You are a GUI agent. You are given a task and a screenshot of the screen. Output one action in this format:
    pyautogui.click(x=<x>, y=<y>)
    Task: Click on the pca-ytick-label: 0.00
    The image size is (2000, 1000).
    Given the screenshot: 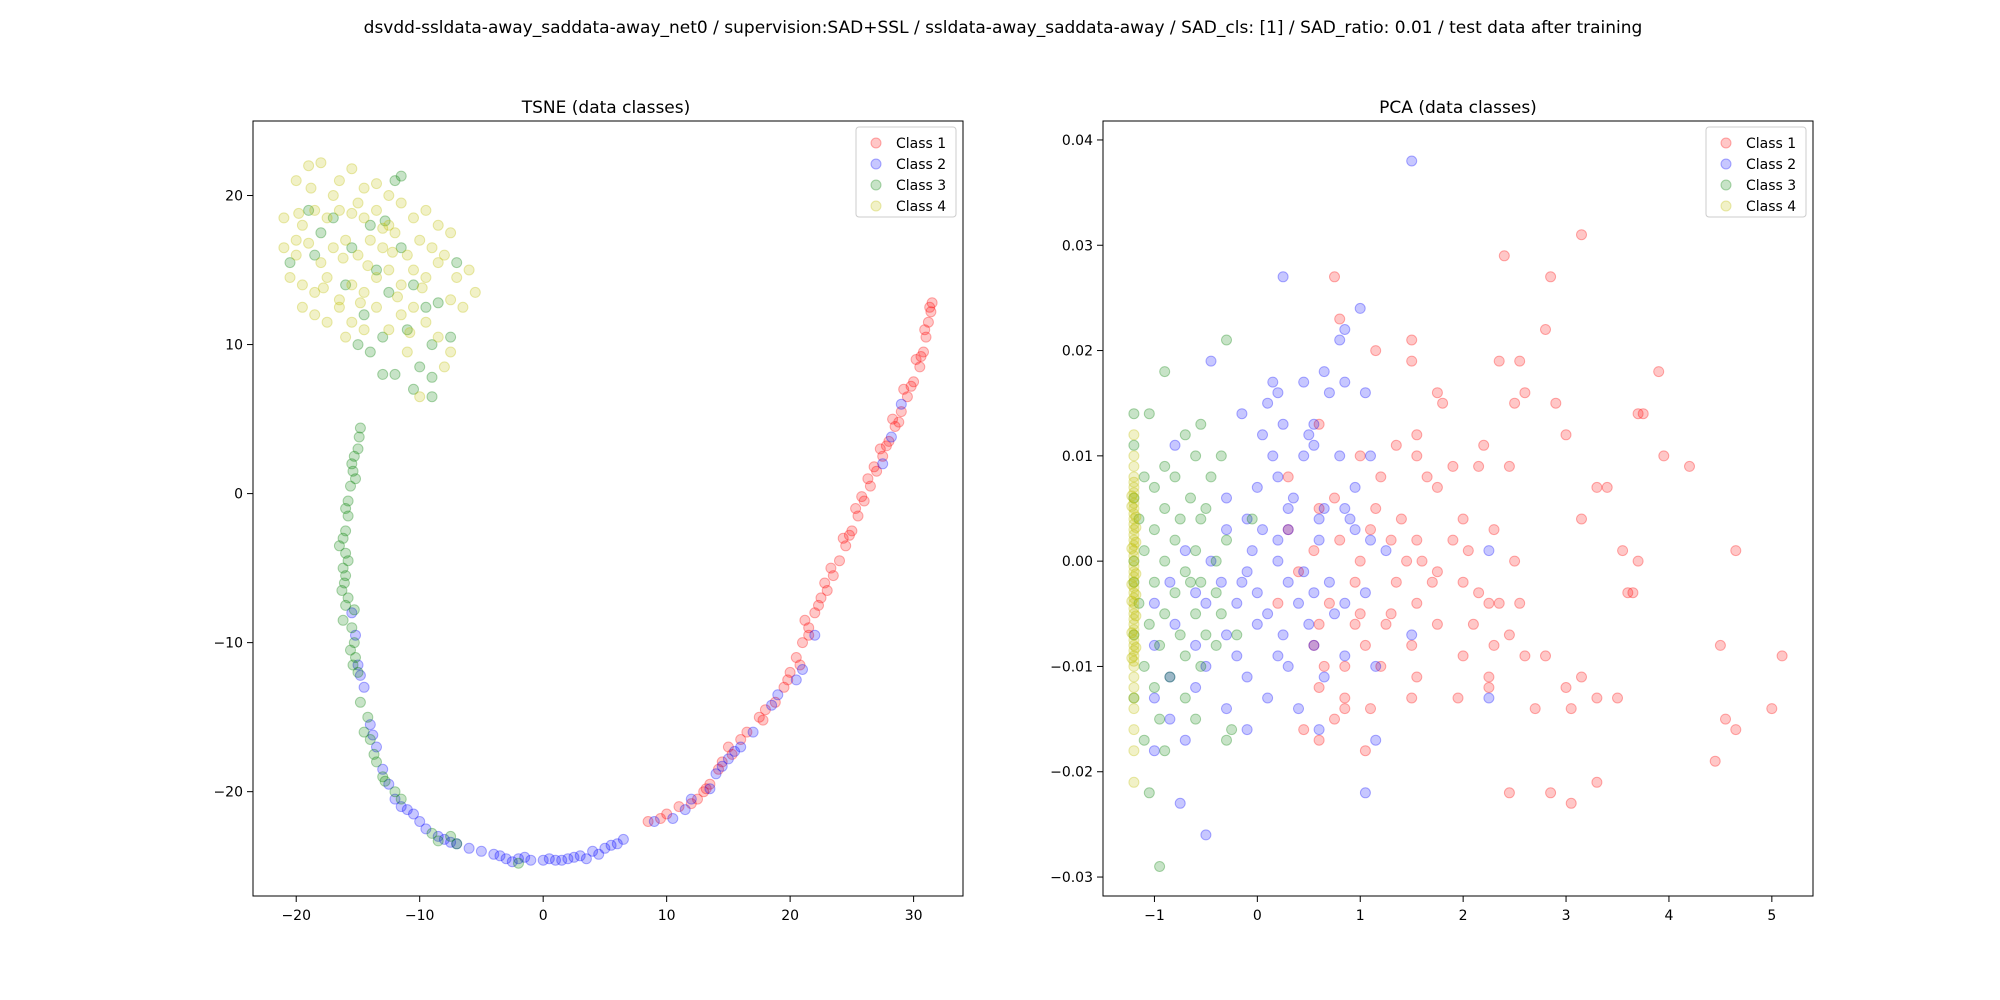 What is the action you would take?
    pyautogui.click(x=1077, y=562)
    